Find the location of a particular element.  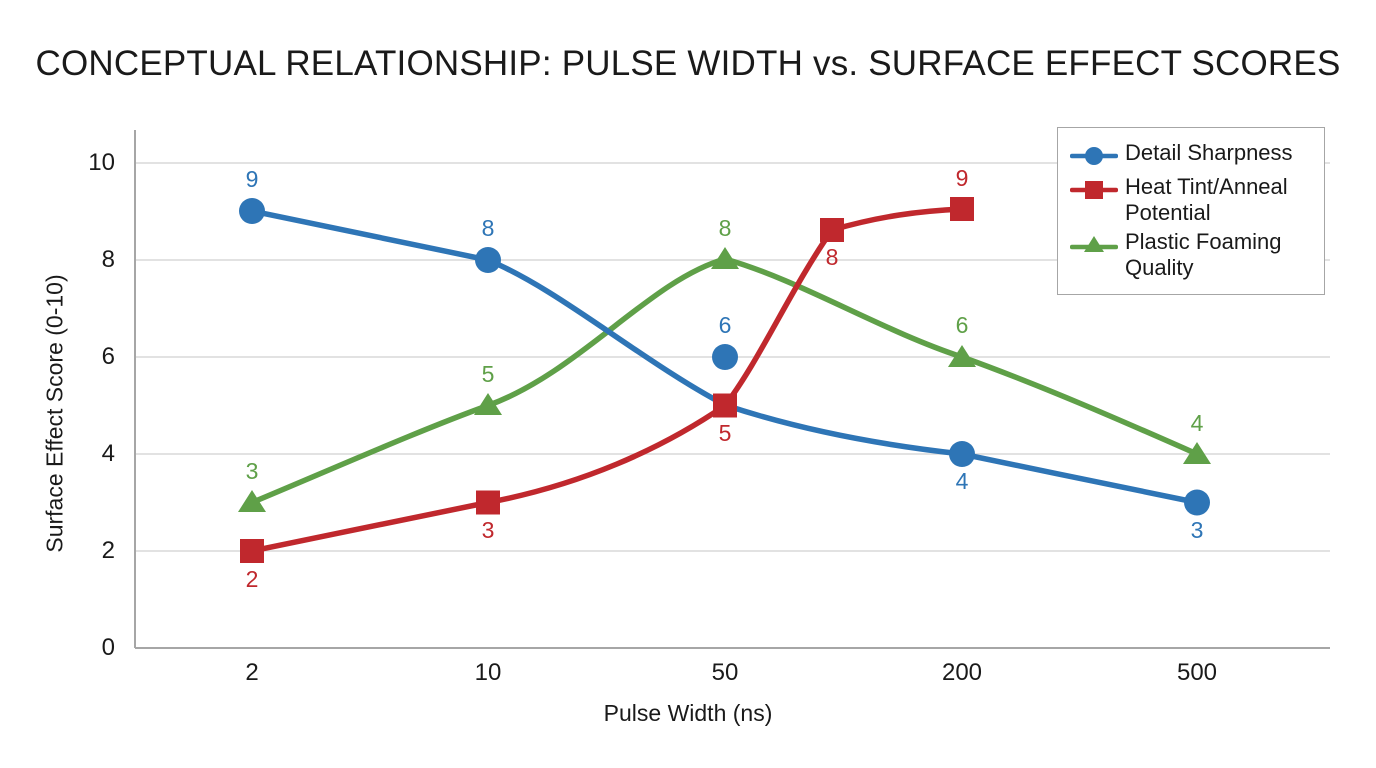

legend-label-heat-tint-anneal-potential: Heat Tint/Anneal Potential is located at coordinates (1206, 199).